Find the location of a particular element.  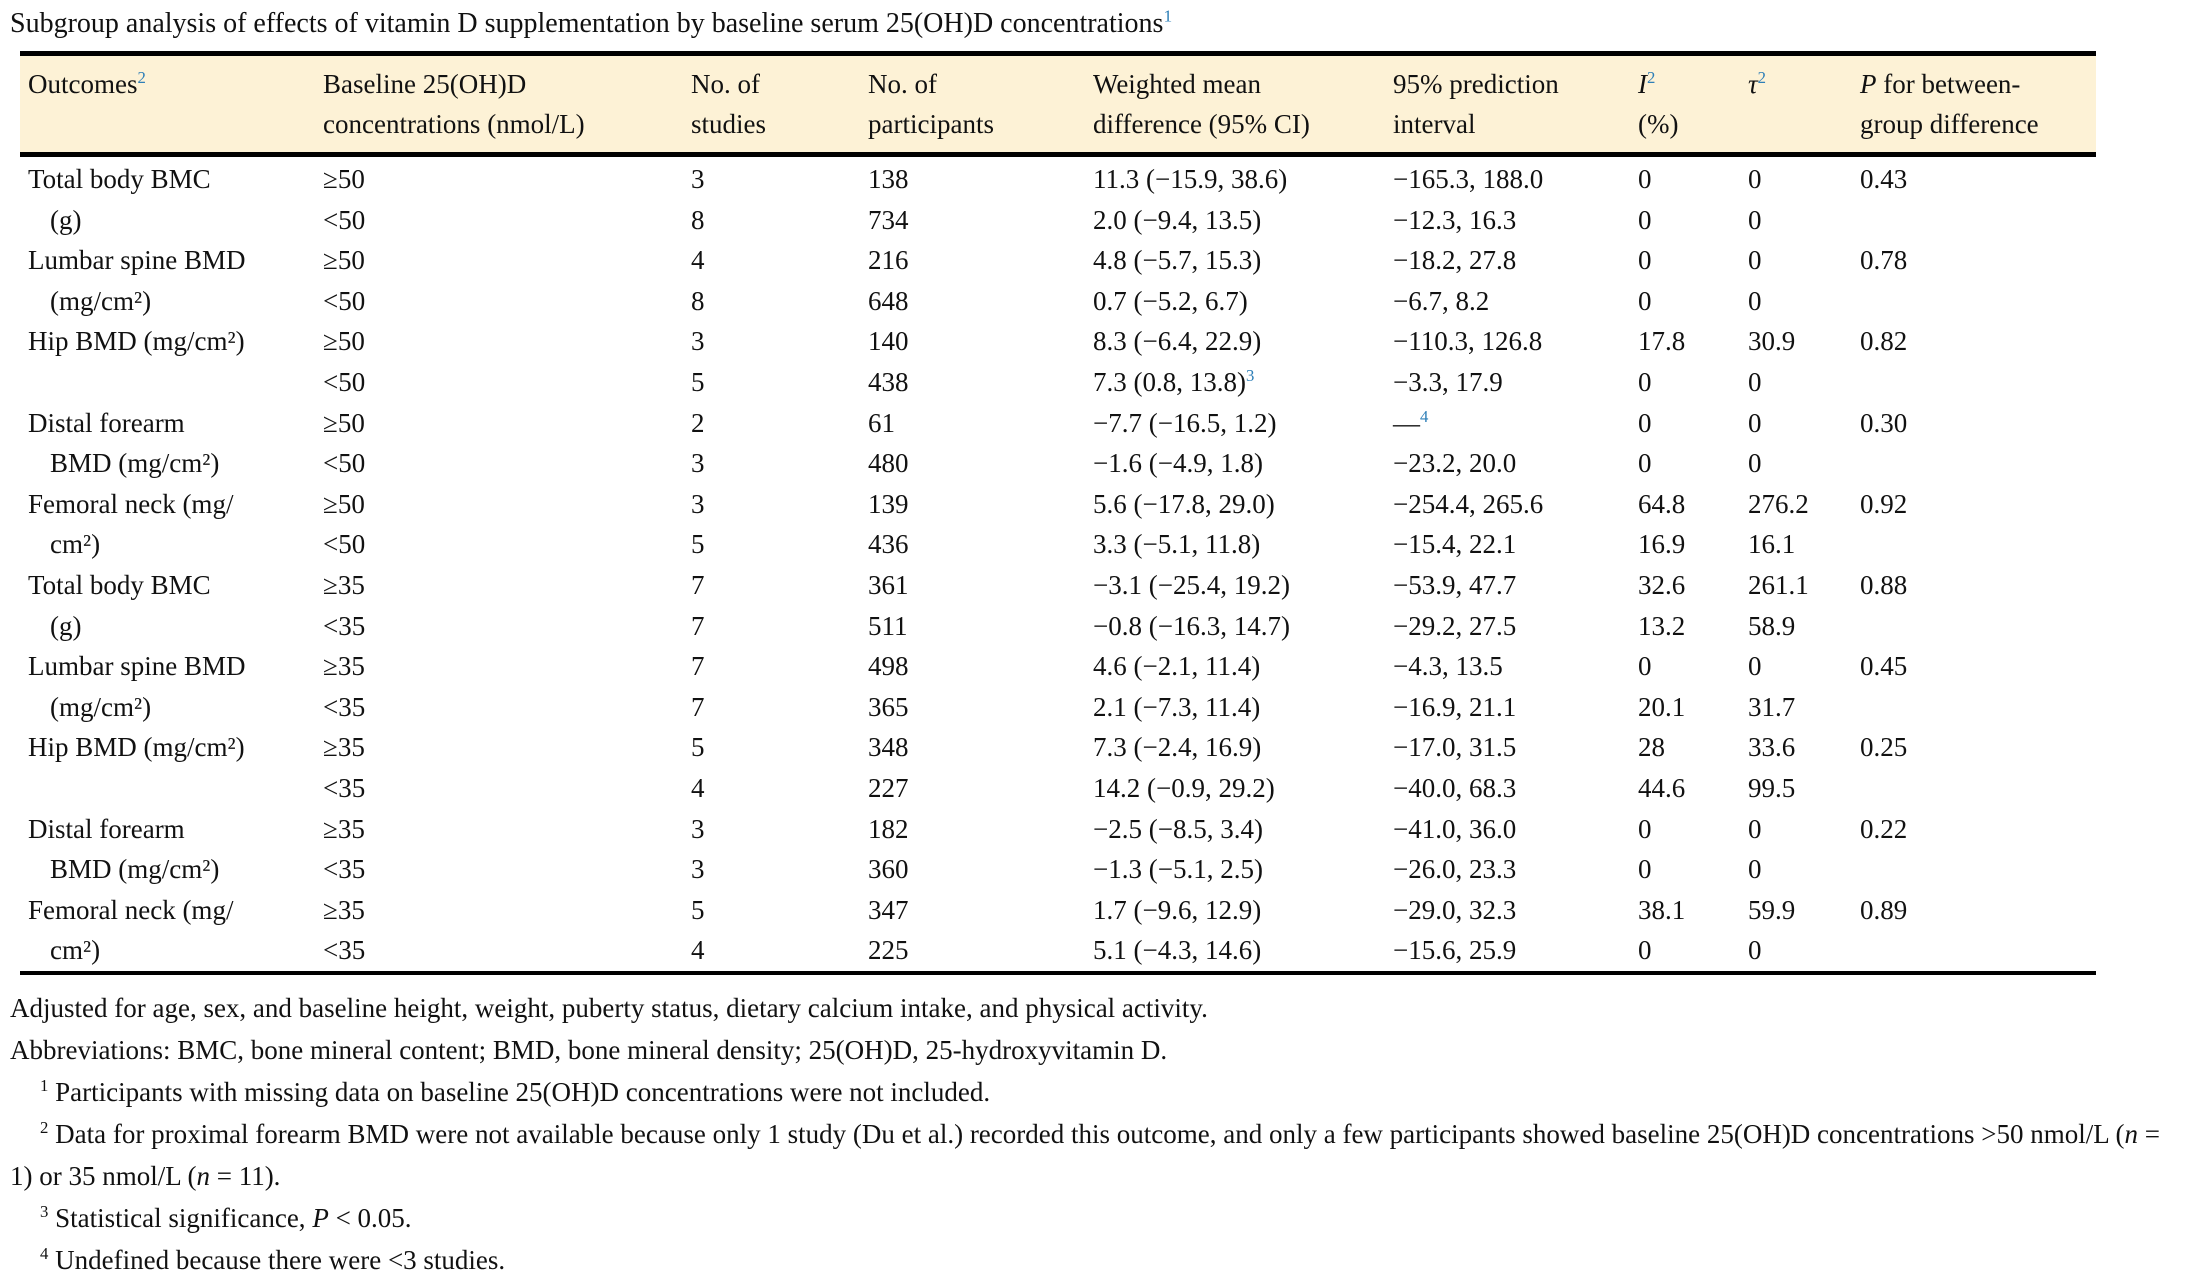

footnote-ref: 4 is located at coordinates (1424, 416).